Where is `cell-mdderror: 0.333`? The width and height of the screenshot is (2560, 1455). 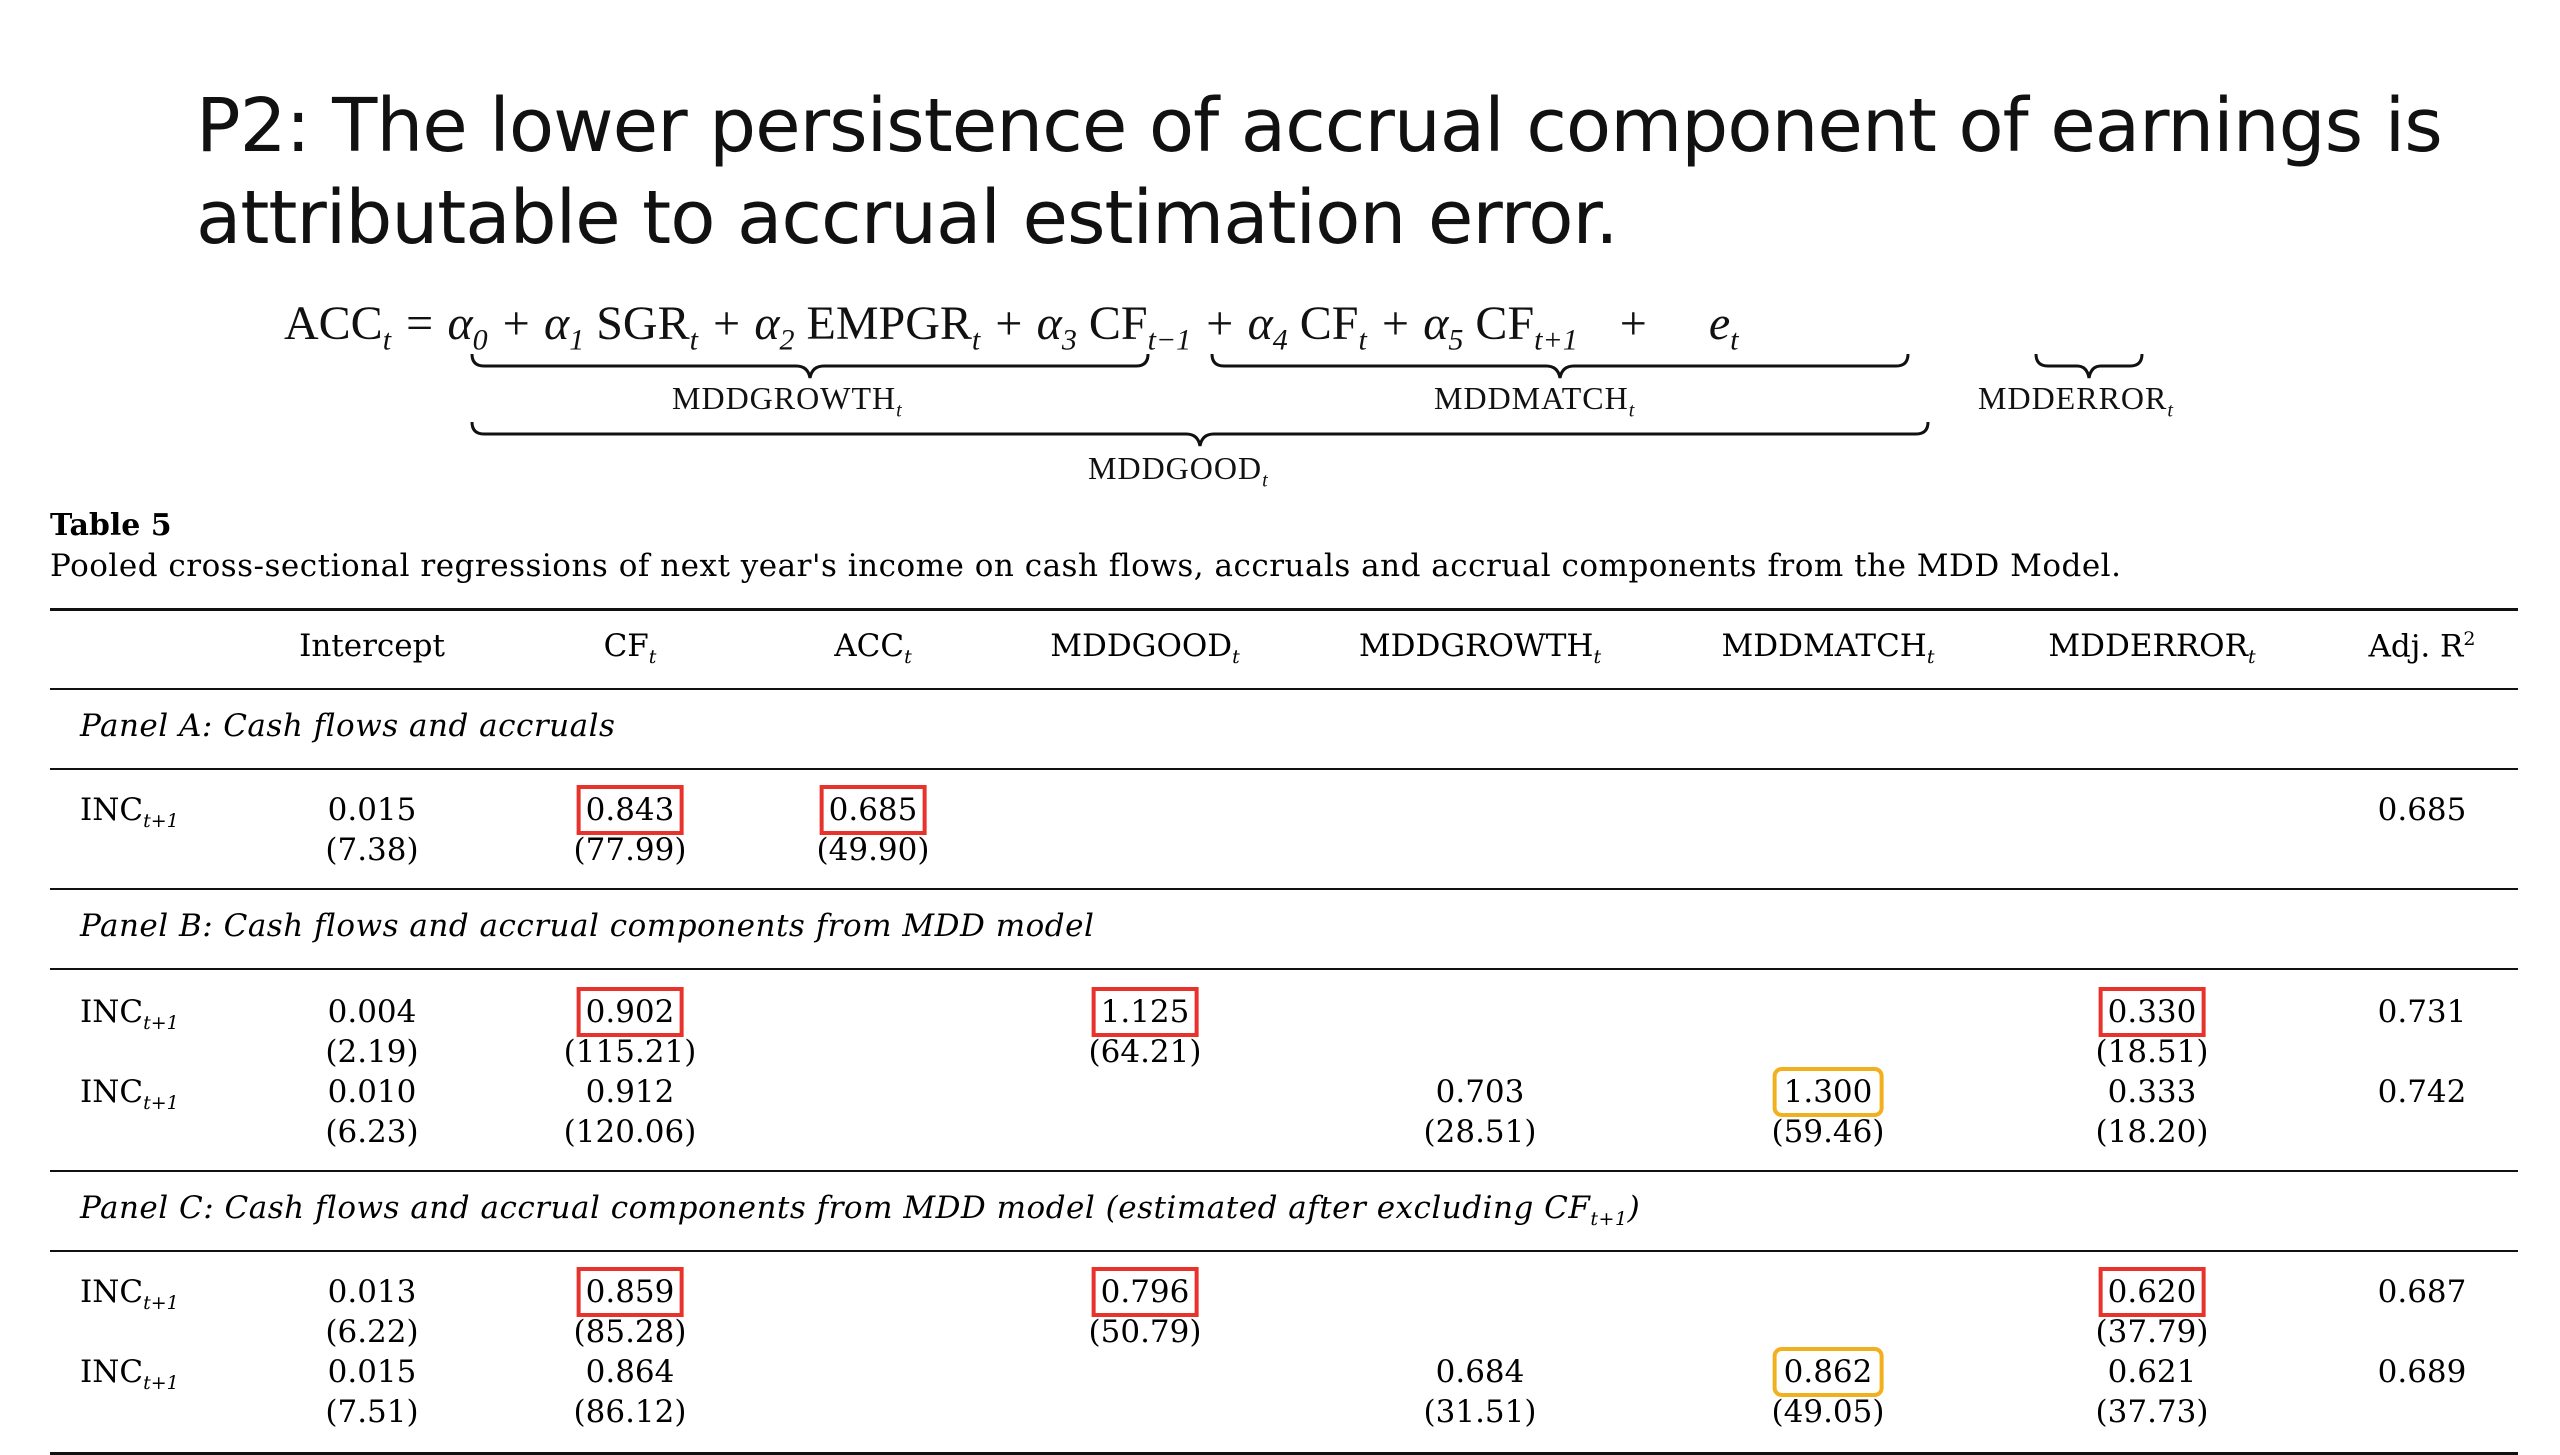 cell-mdderror: 0.333 is located at coordinates (2152, 1092).